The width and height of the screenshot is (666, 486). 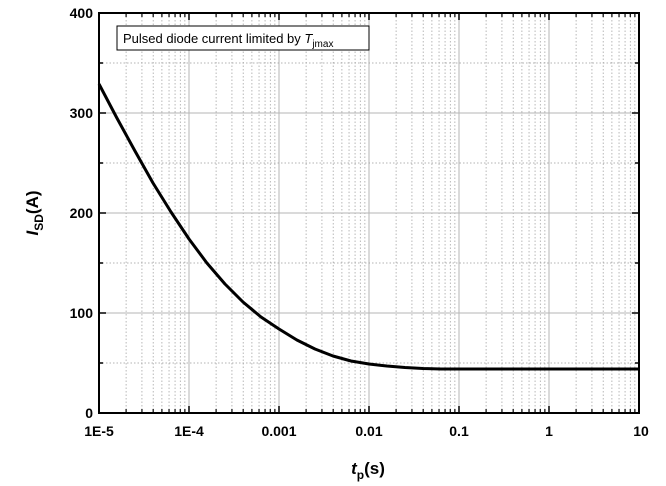 I want to click on annotation-subscript: jmax, so click(x=322, y=44).